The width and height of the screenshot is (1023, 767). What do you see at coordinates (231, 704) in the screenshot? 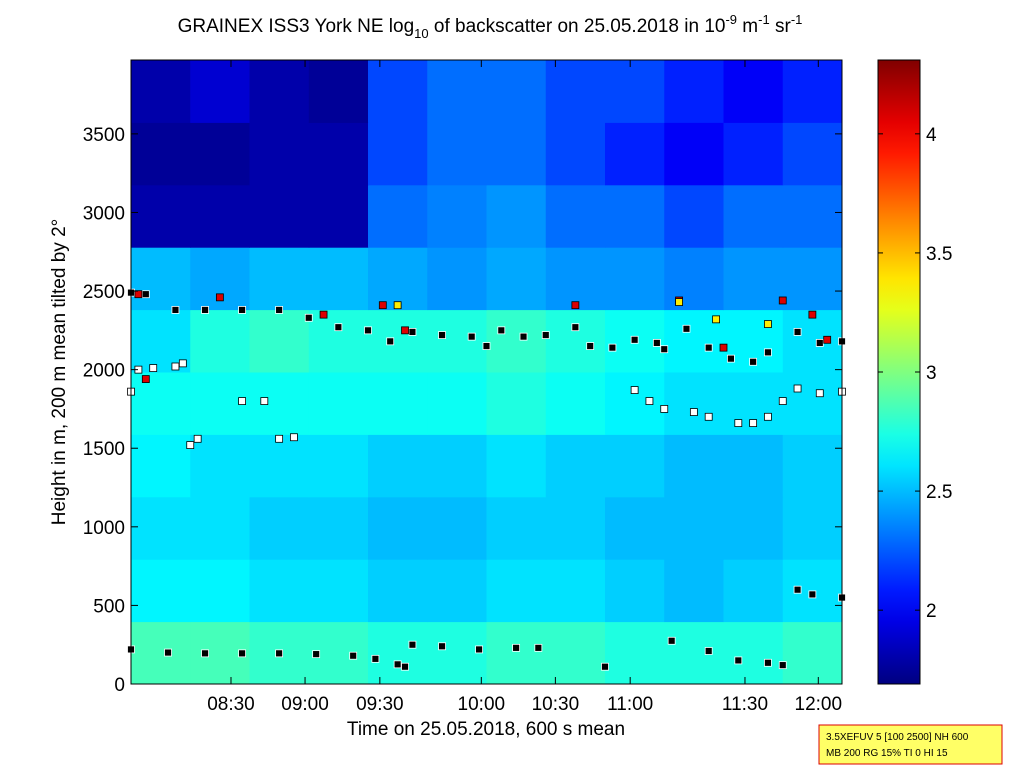
I see `x-tick-label: 08:30` at bounding box center [231, 704].